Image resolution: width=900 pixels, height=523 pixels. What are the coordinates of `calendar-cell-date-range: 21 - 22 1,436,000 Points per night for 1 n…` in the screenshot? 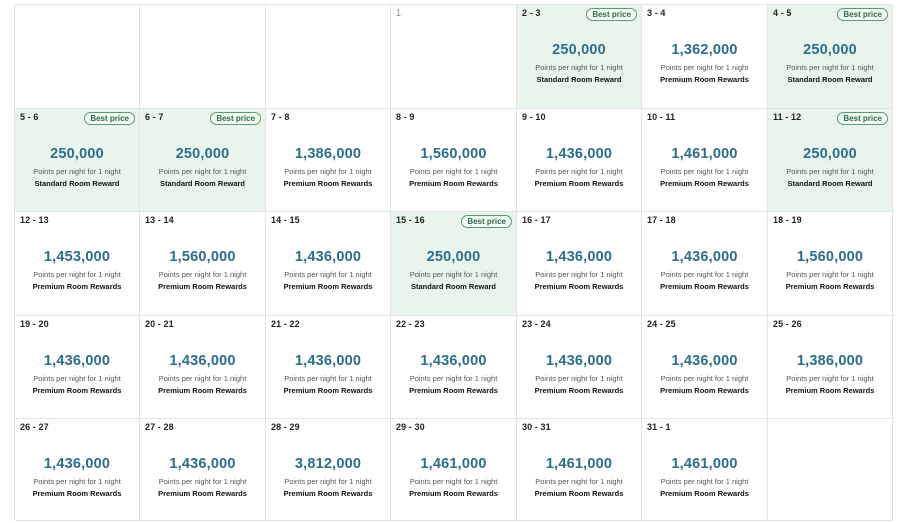 It's located at (328, 367).